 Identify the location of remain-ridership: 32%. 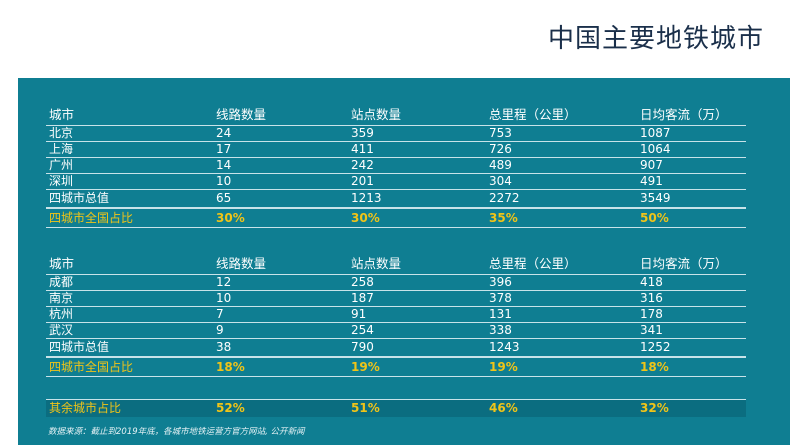
(654, 408).